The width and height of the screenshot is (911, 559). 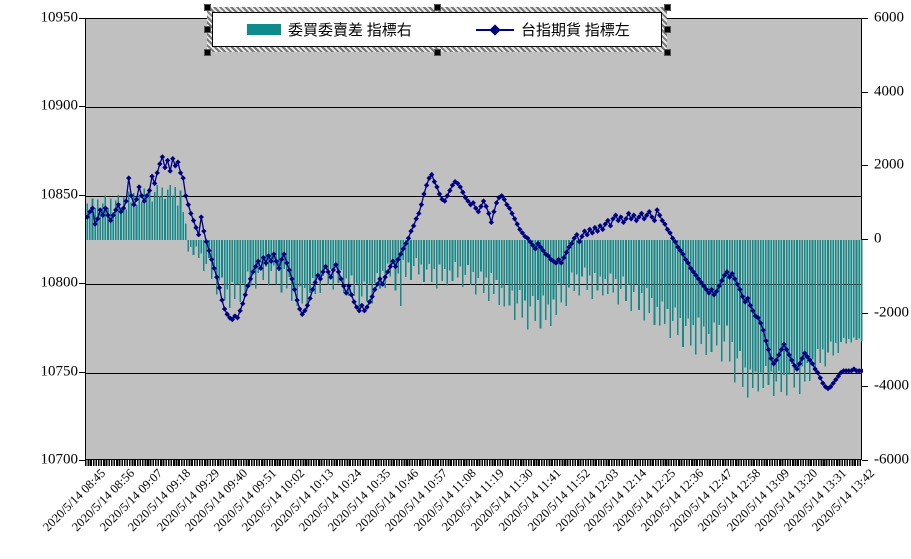 What do you see at coordinates (891, 385) in the screenshot?
I see `y-axis-right-tick-label: -4000` at bounding box center [891, 385].